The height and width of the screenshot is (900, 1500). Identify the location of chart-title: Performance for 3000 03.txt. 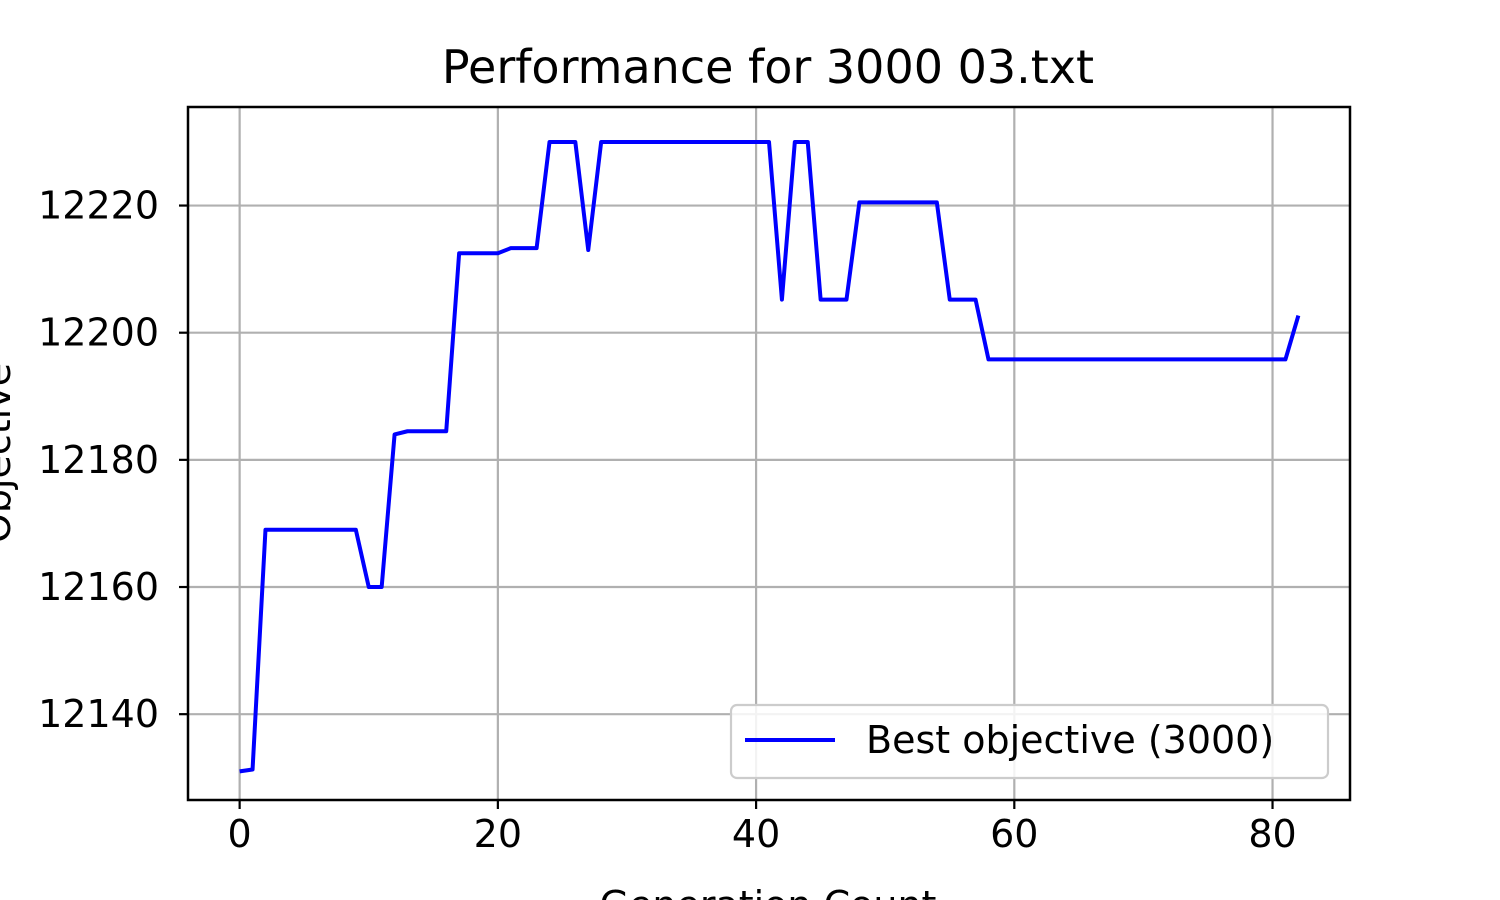
(768, 67).